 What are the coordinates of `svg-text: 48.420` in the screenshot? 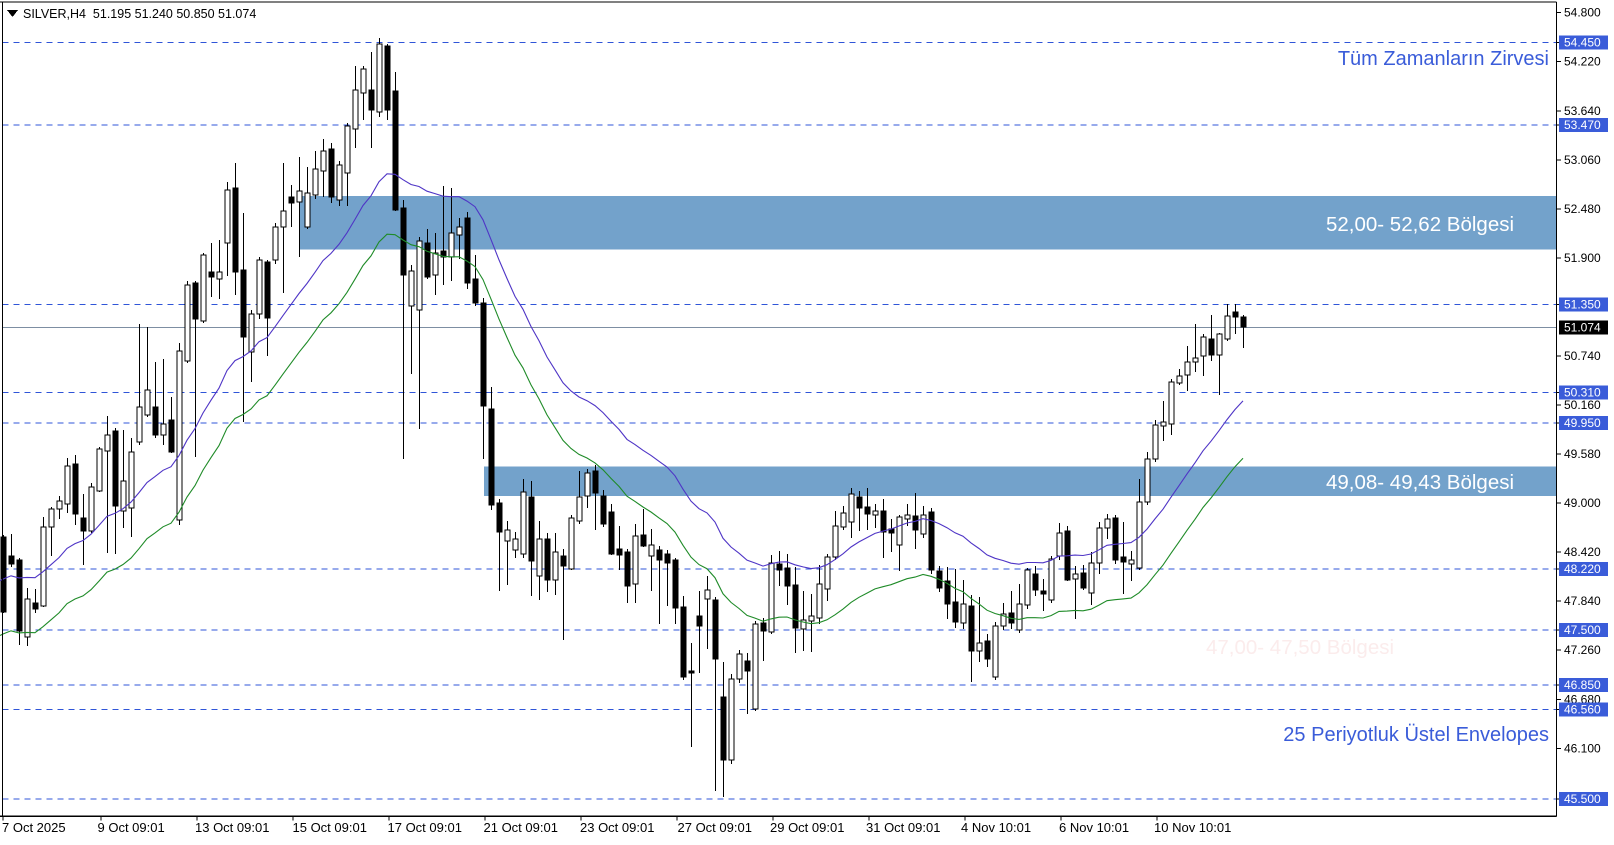 It's located at (1582, 552).